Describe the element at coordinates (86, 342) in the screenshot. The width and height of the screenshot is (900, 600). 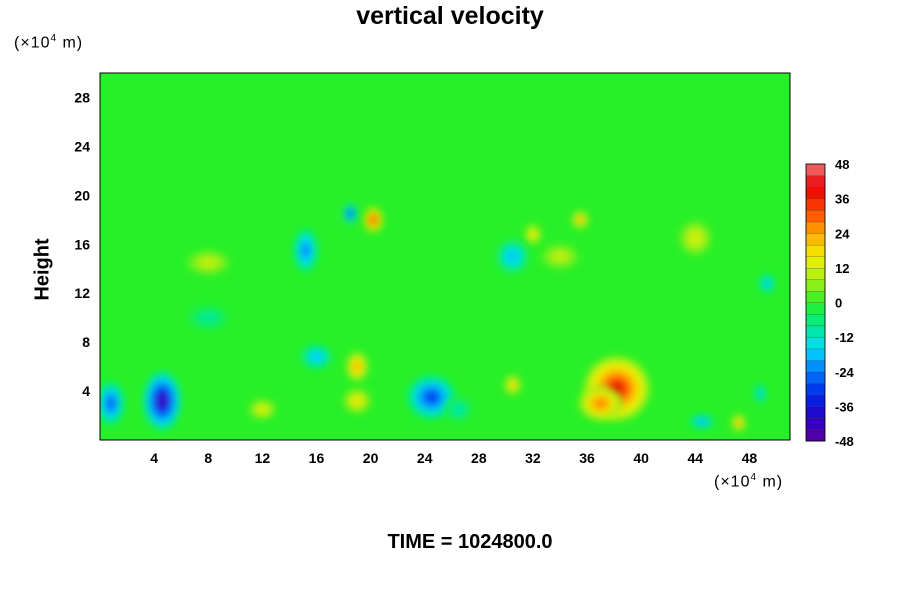
I see `y-tick-label: 8` at that location.